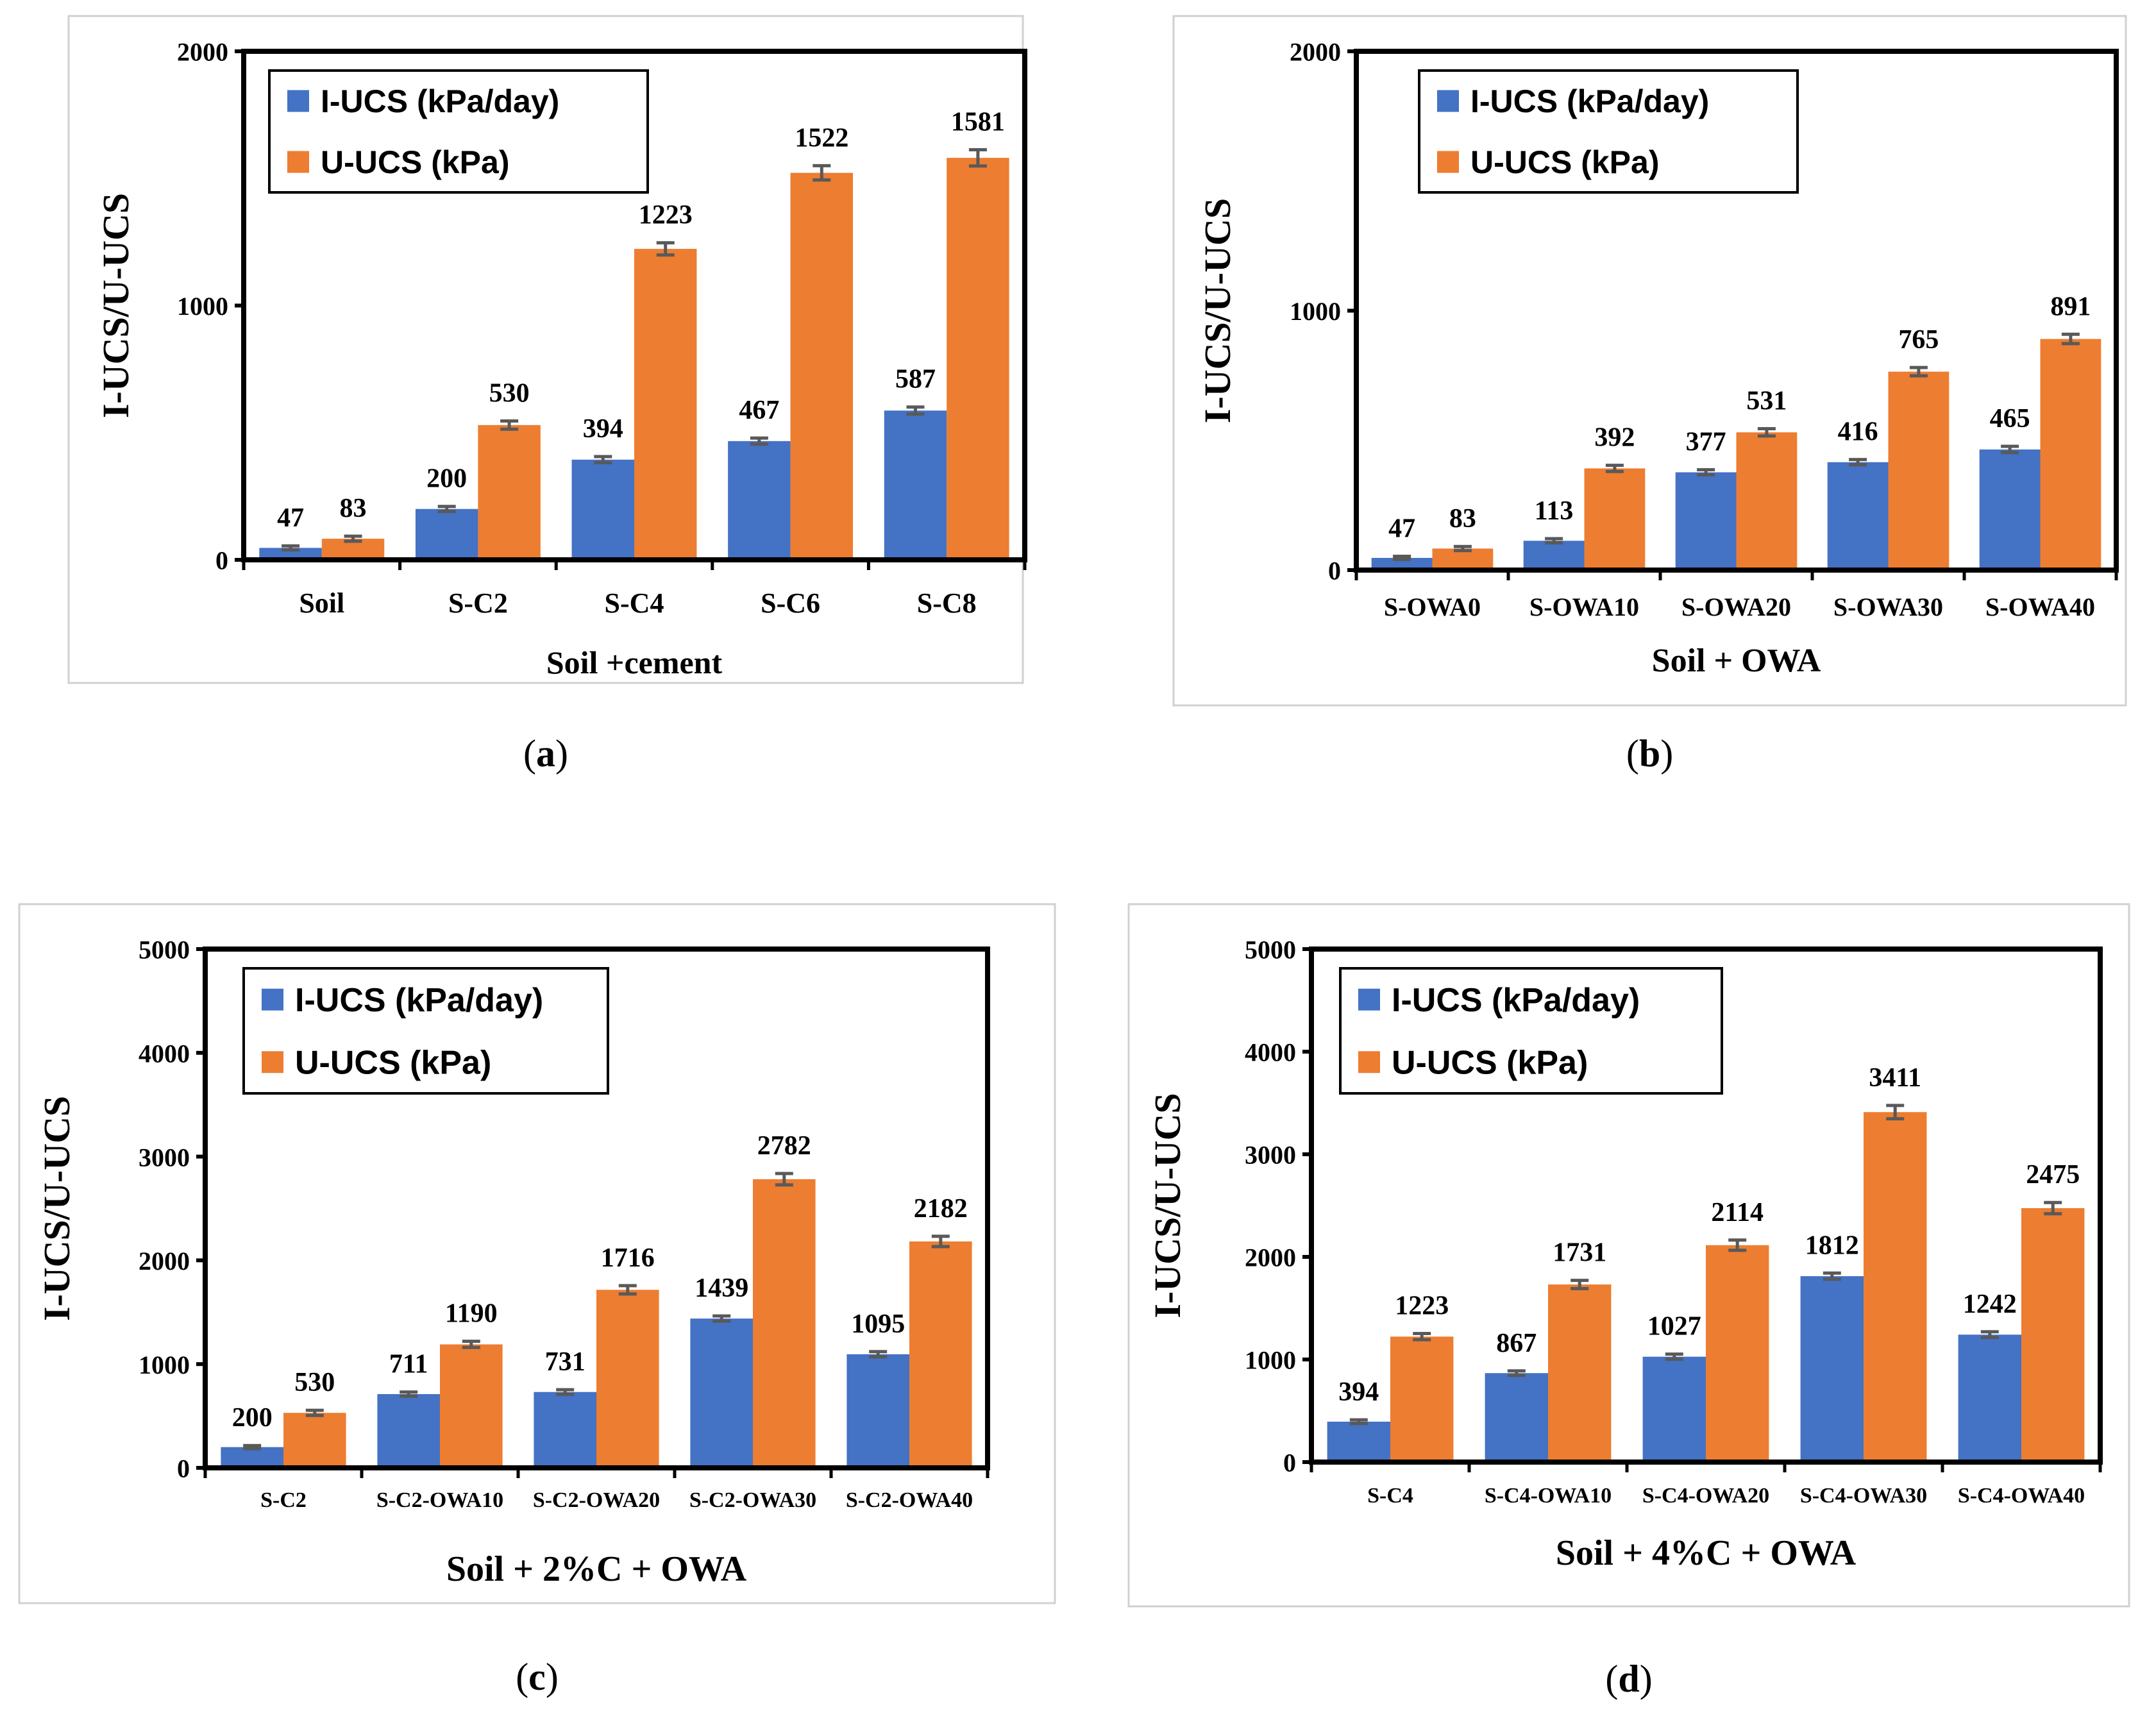  Describe the element at coordinates (471, 1314) in the screenshot. I see `data-label: 1190` at that location.